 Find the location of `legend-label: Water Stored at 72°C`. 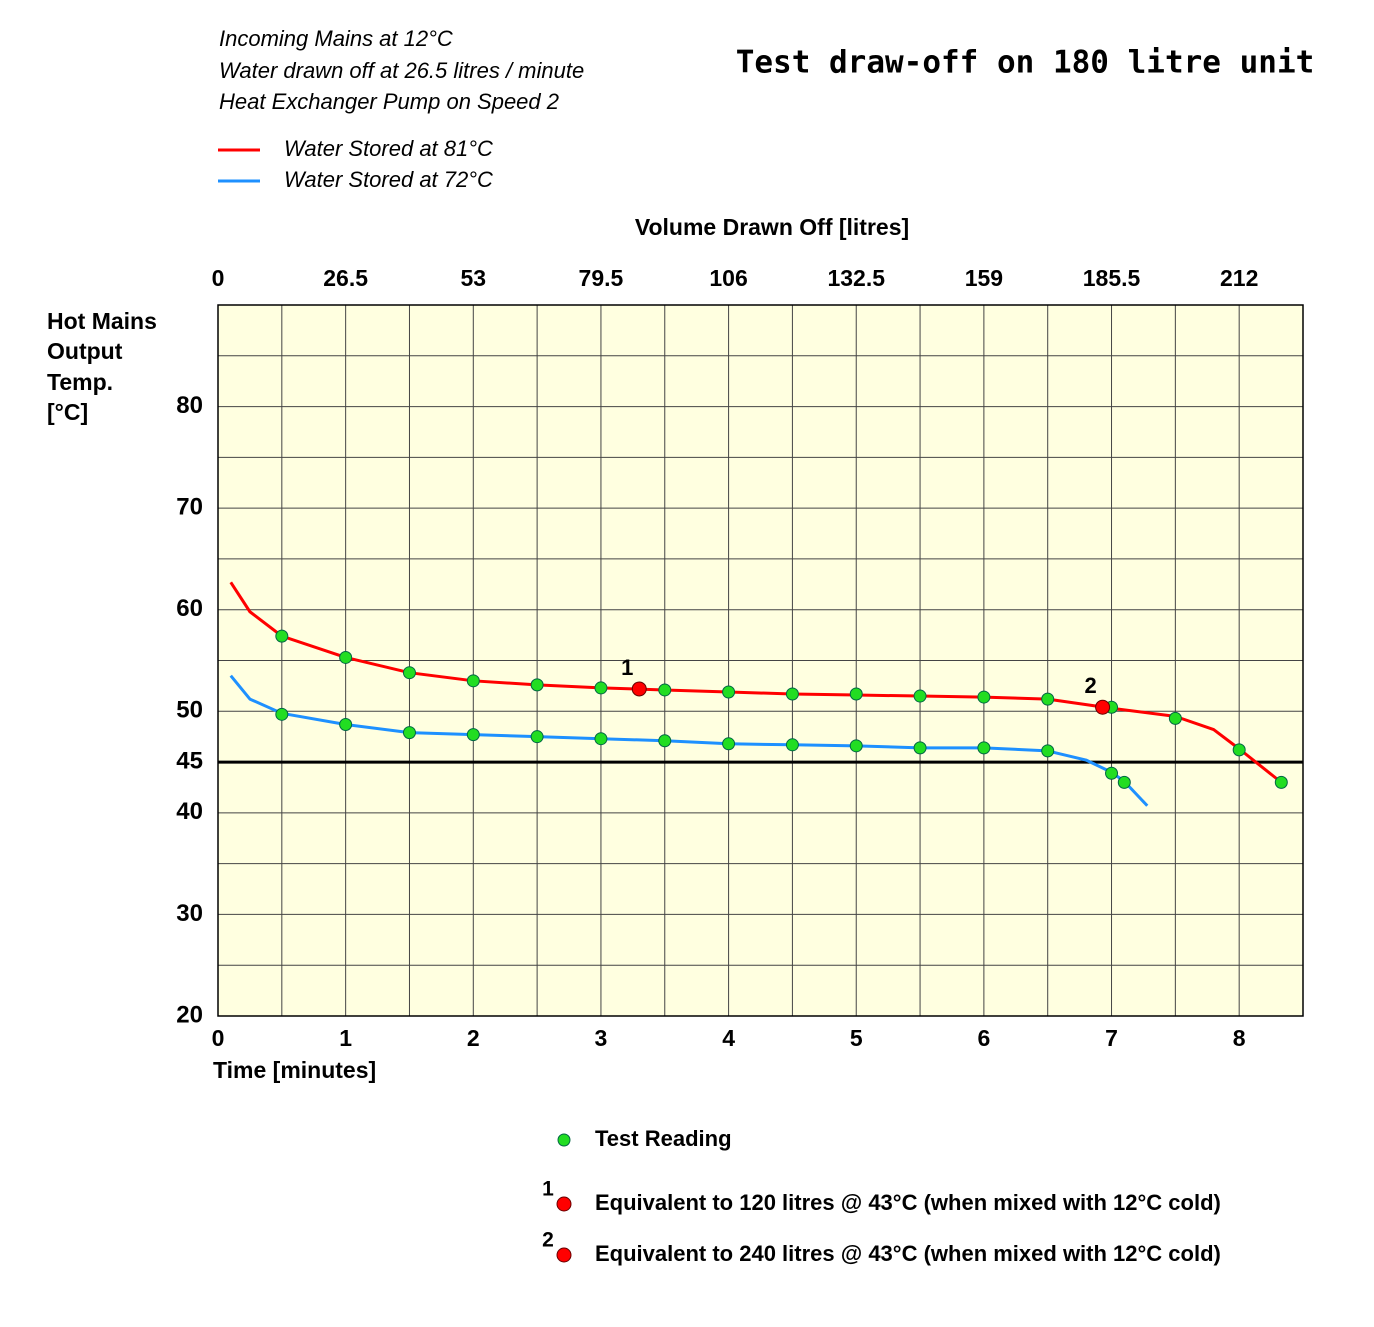

legend-label: Water Stored at 72°C is located at coordinates (388, 179).